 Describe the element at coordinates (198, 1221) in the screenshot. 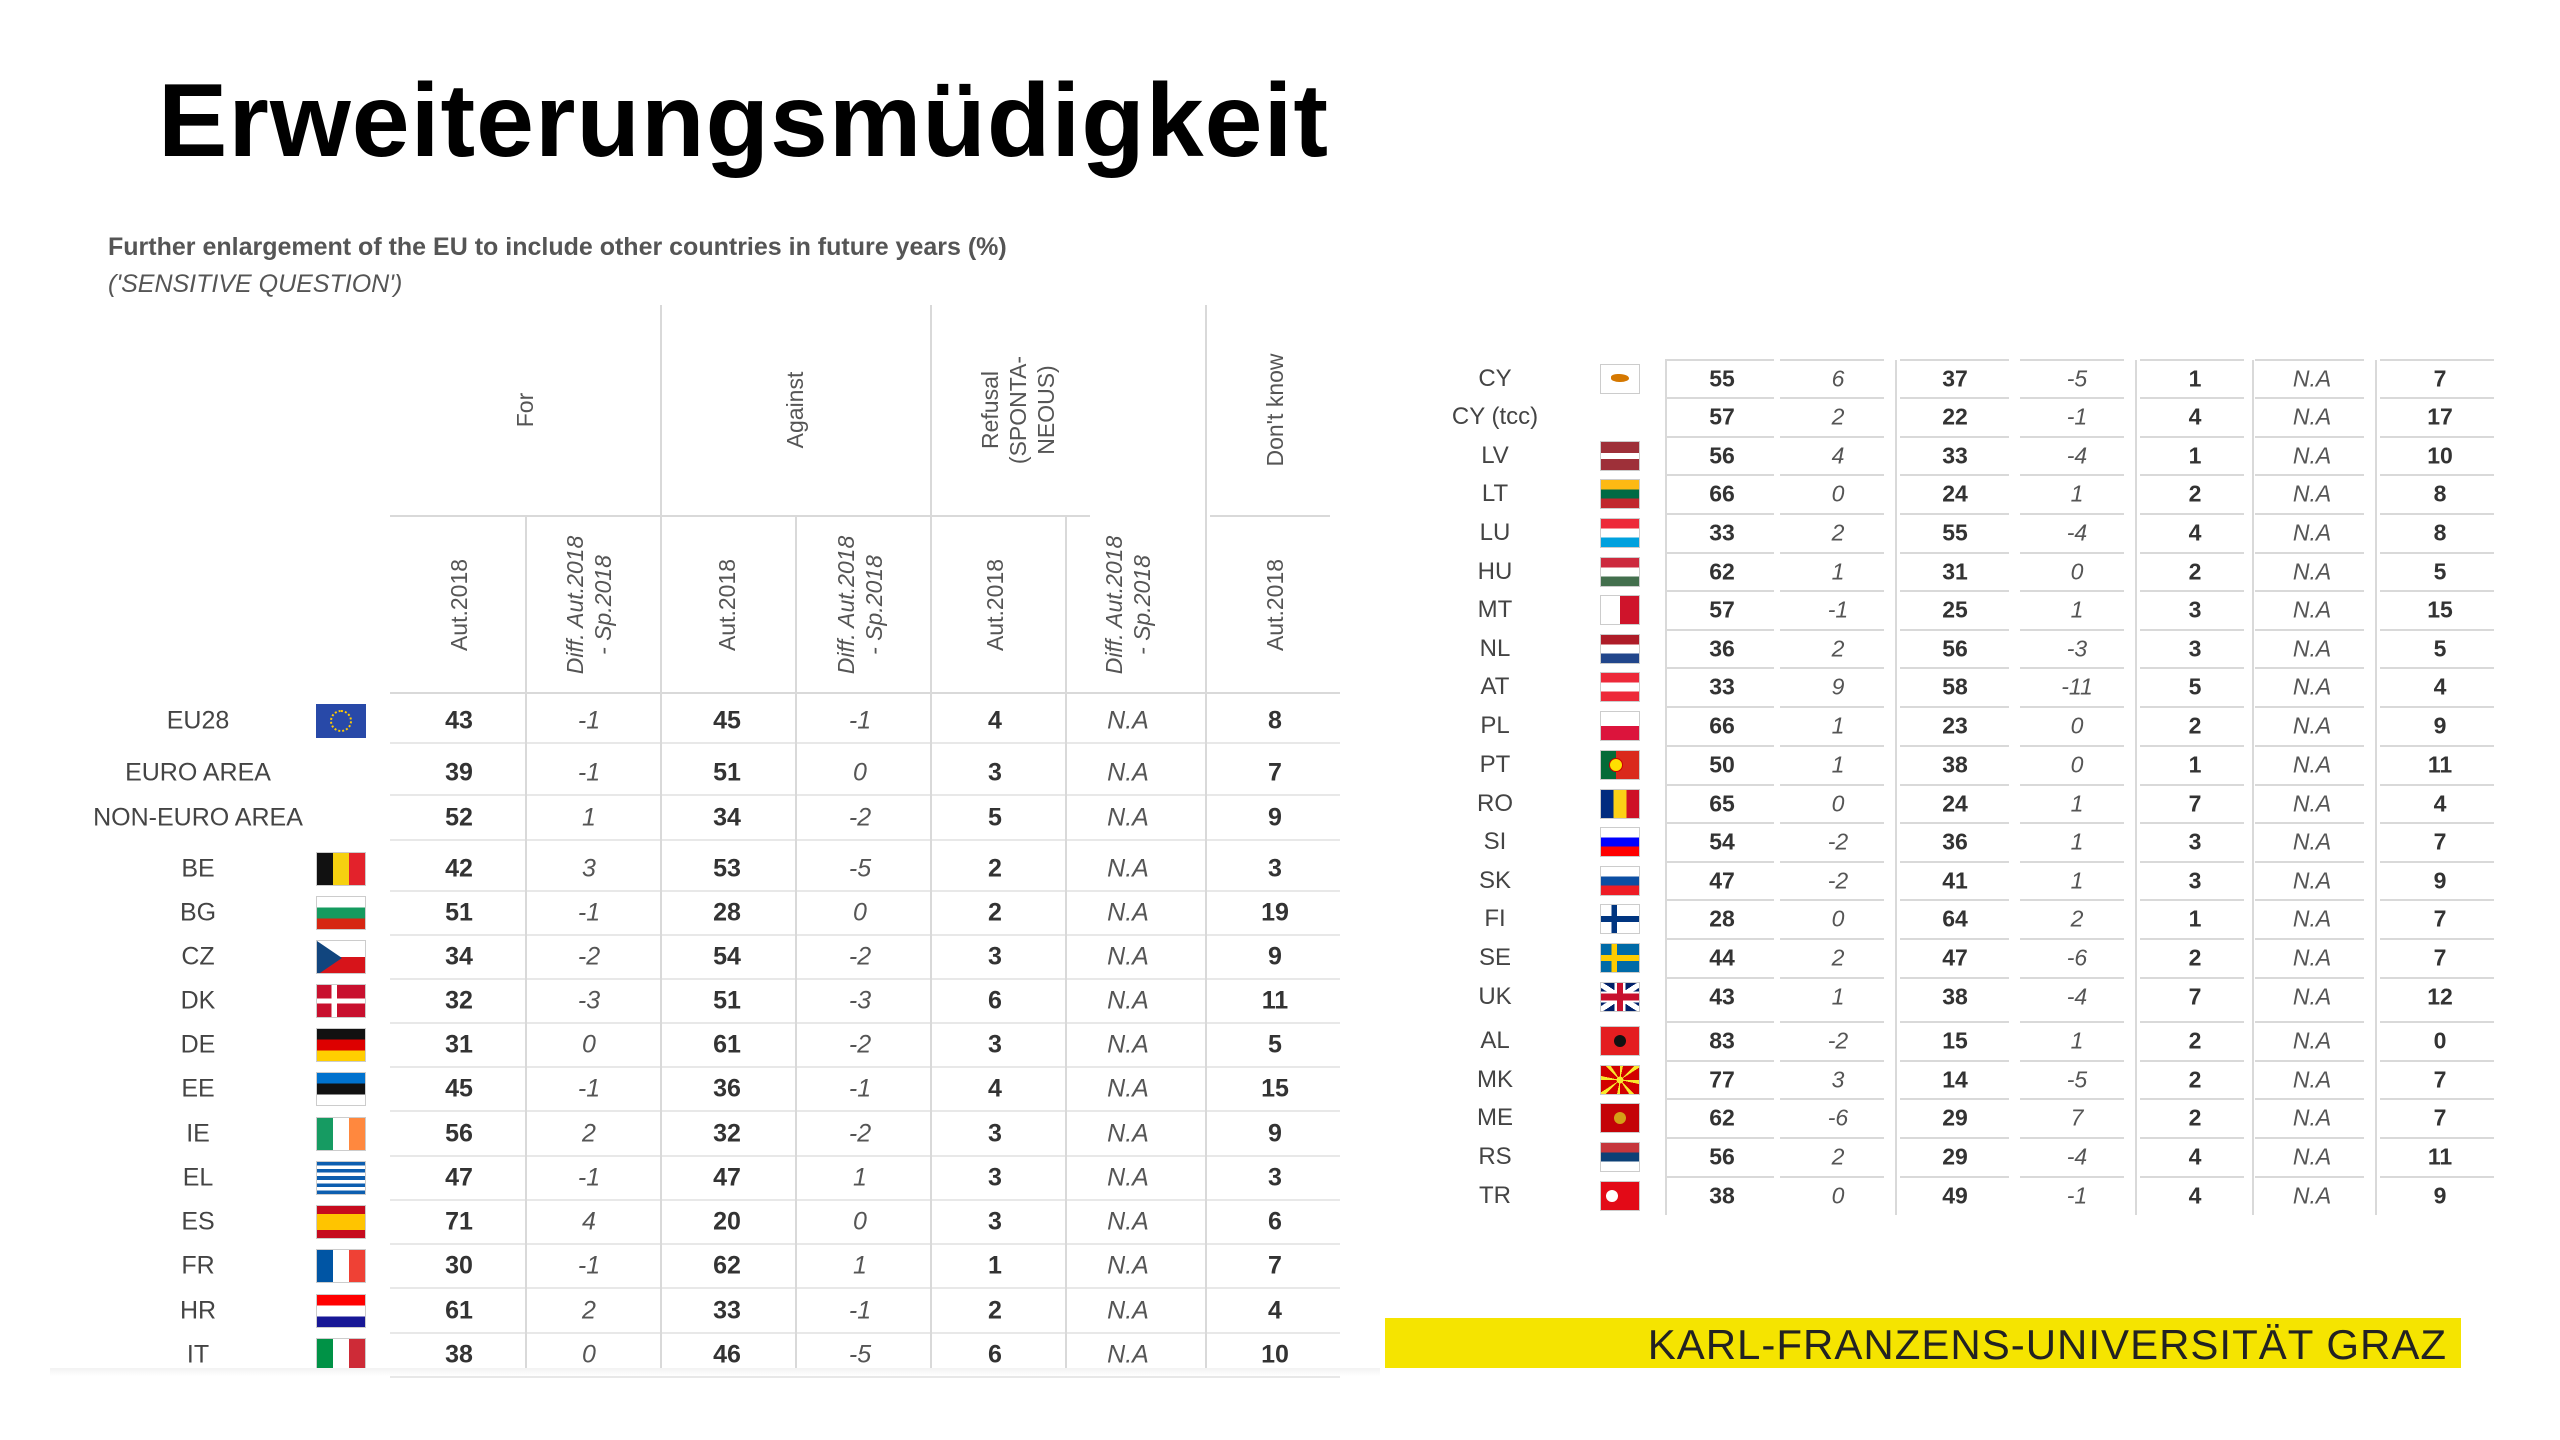

I see `row-label: ES` at that location.